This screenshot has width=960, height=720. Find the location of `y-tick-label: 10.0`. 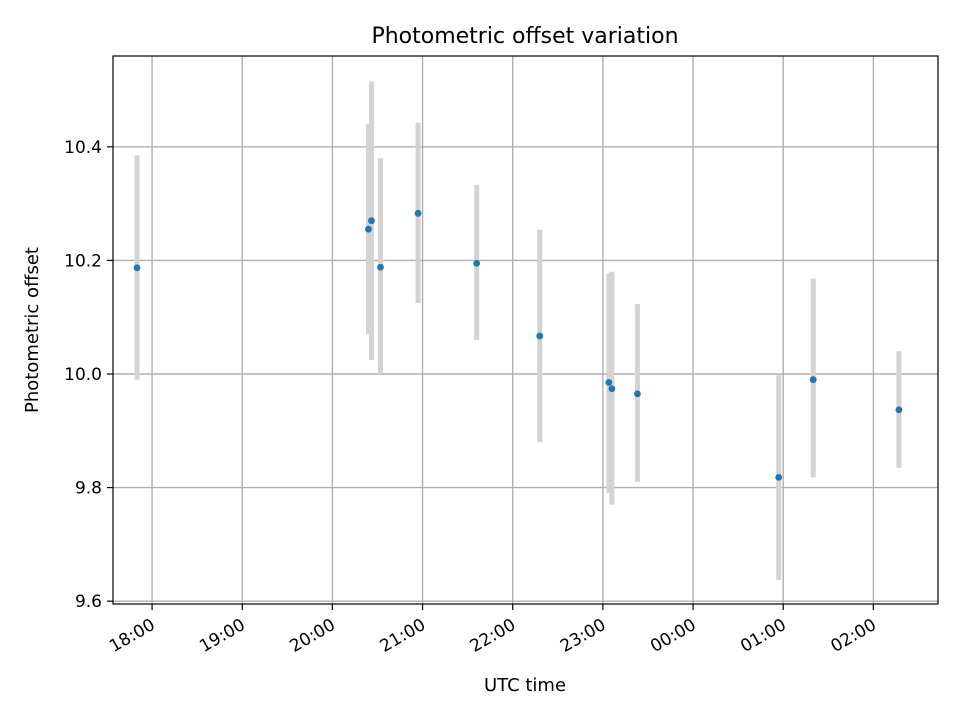

y-tick-label: 10.0 is located at coordinates (83, 375).